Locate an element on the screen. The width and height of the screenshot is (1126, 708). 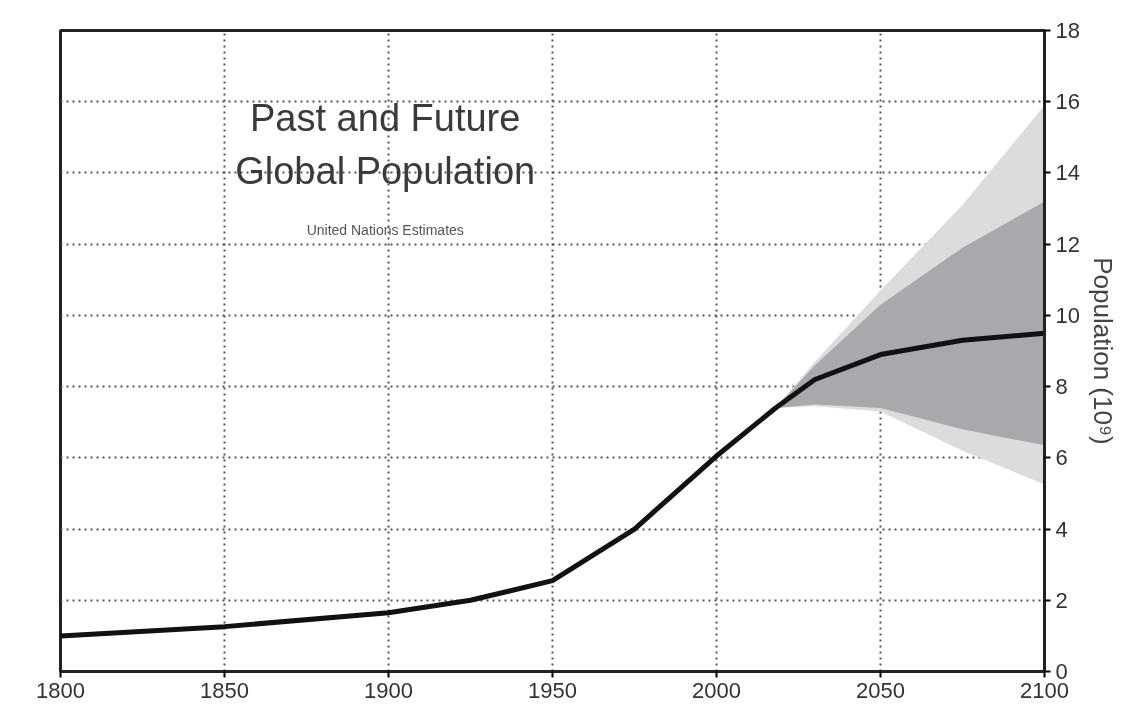
y2-tick-label: 8 is located at coordinates (1061, 387).